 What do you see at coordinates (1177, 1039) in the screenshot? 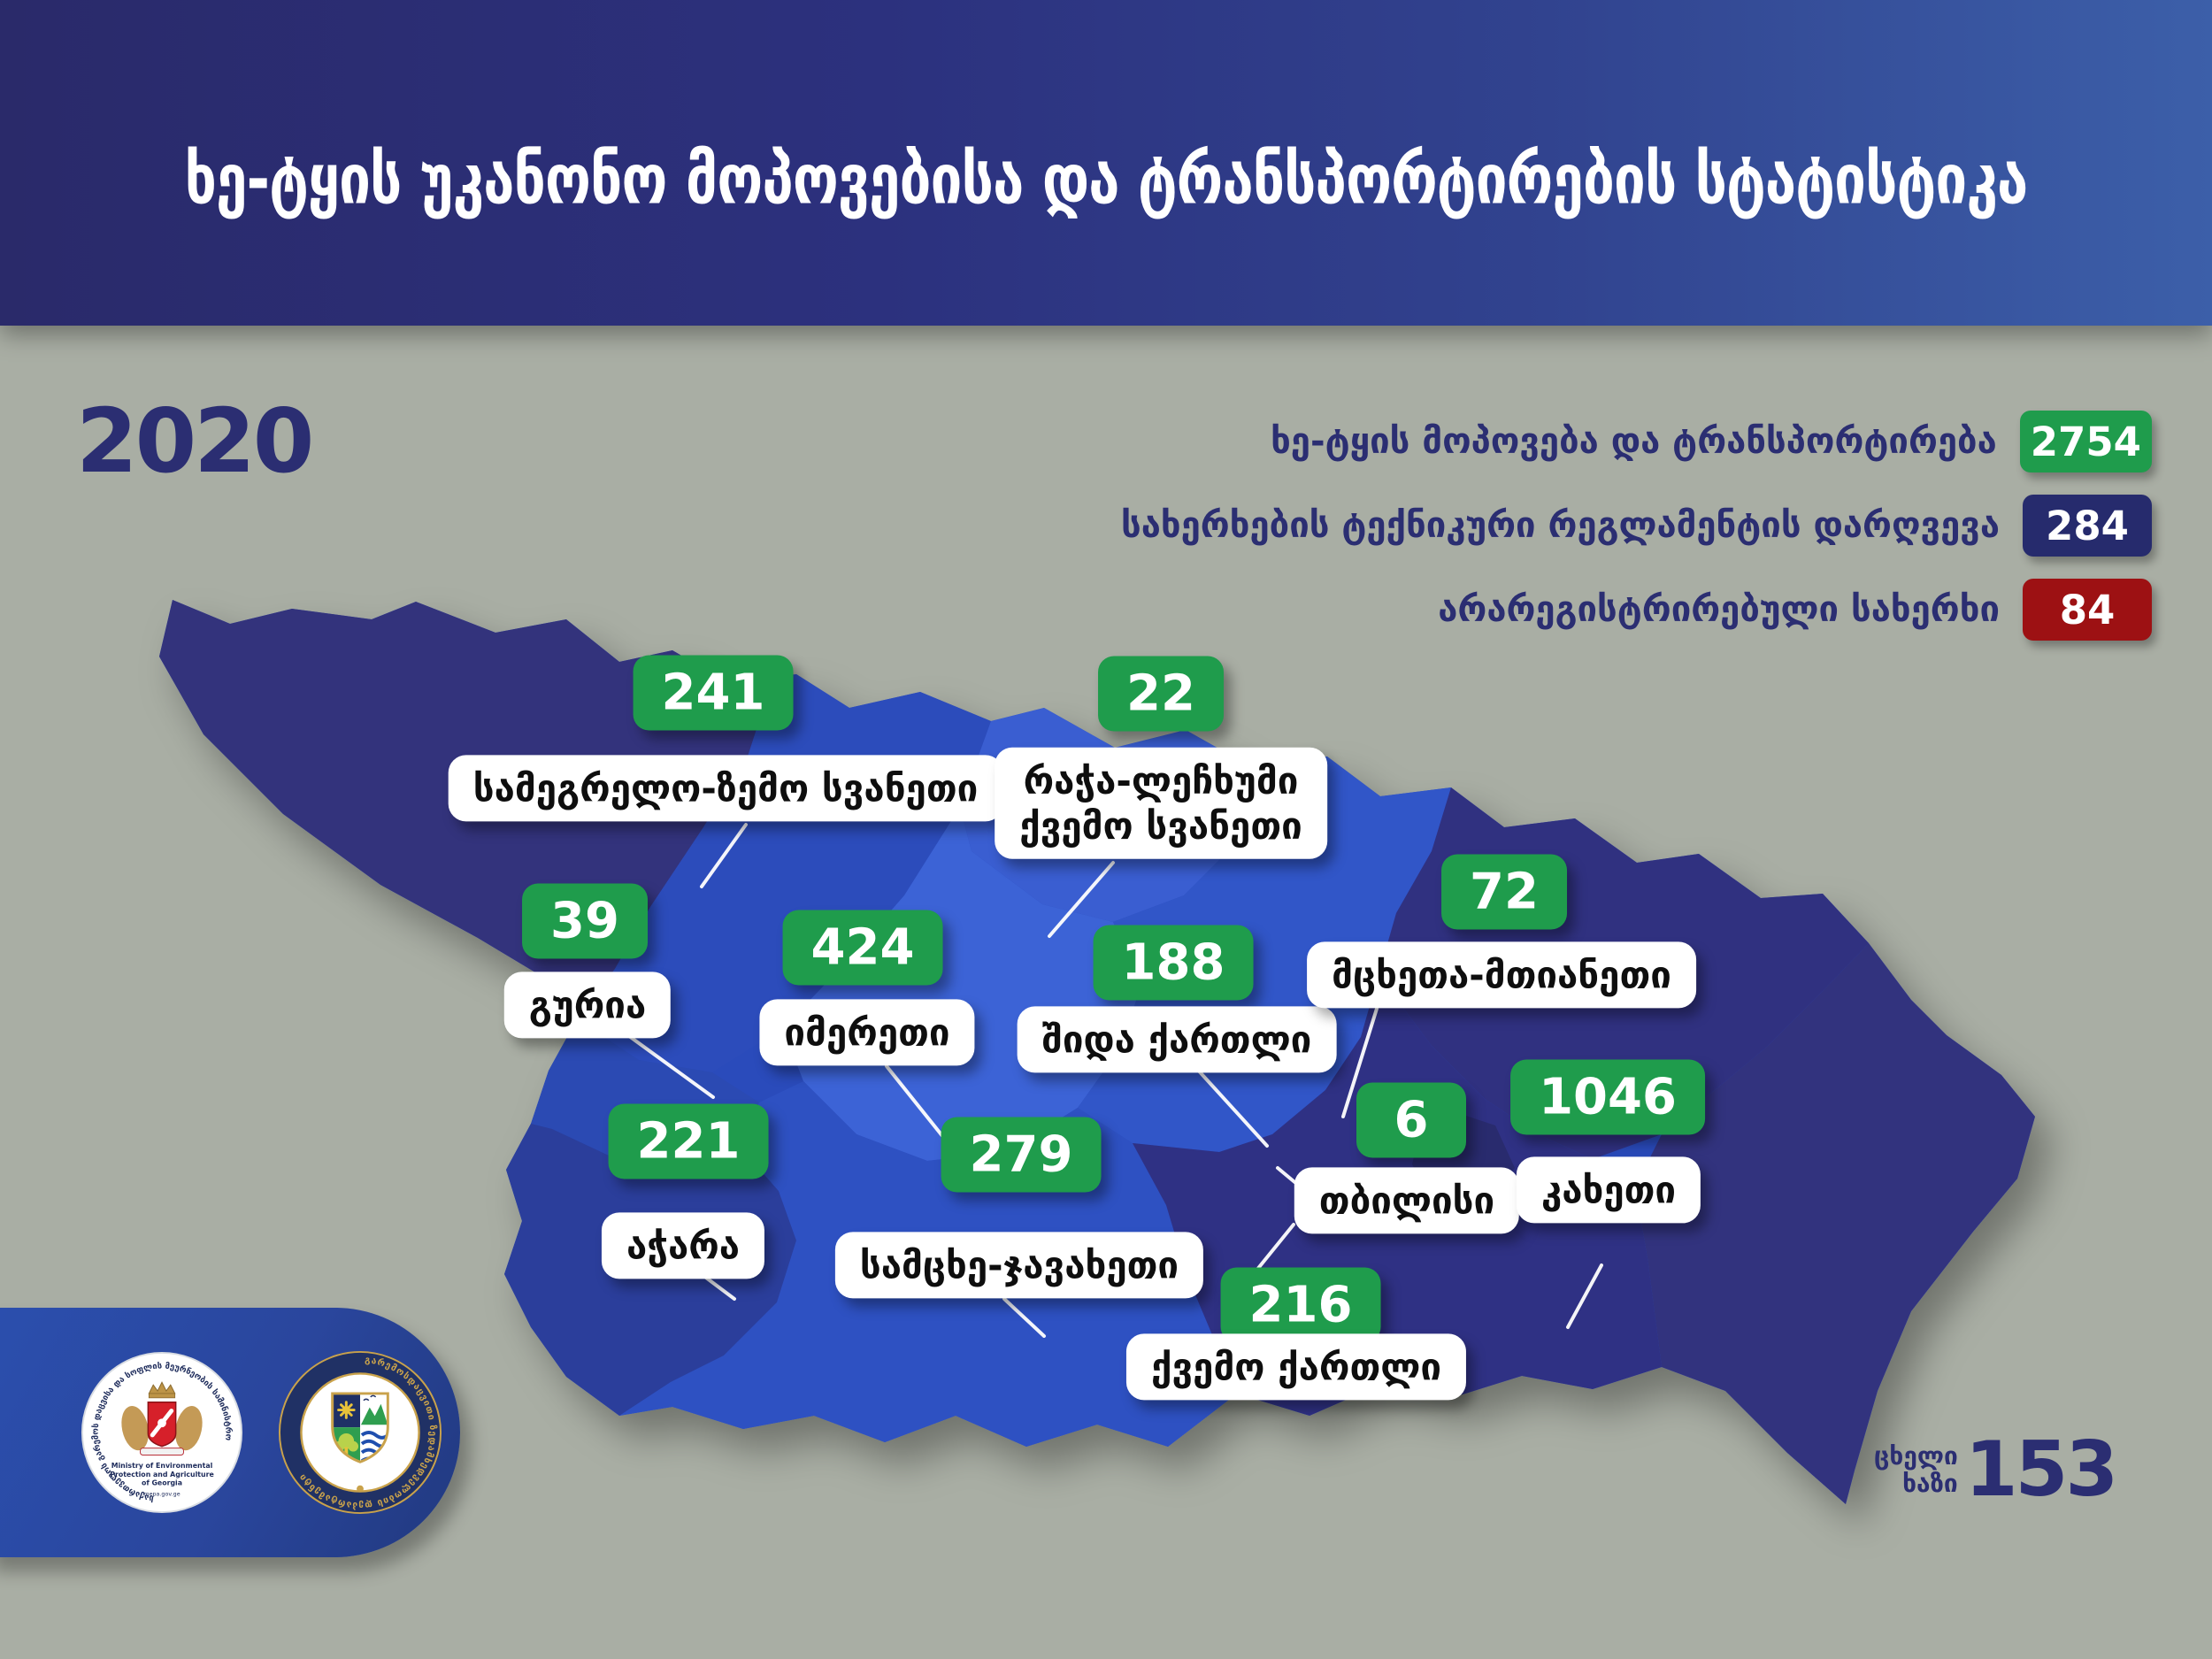
I see `region-label: შიდა ქართლი` at bounding box center [1177, 1039].